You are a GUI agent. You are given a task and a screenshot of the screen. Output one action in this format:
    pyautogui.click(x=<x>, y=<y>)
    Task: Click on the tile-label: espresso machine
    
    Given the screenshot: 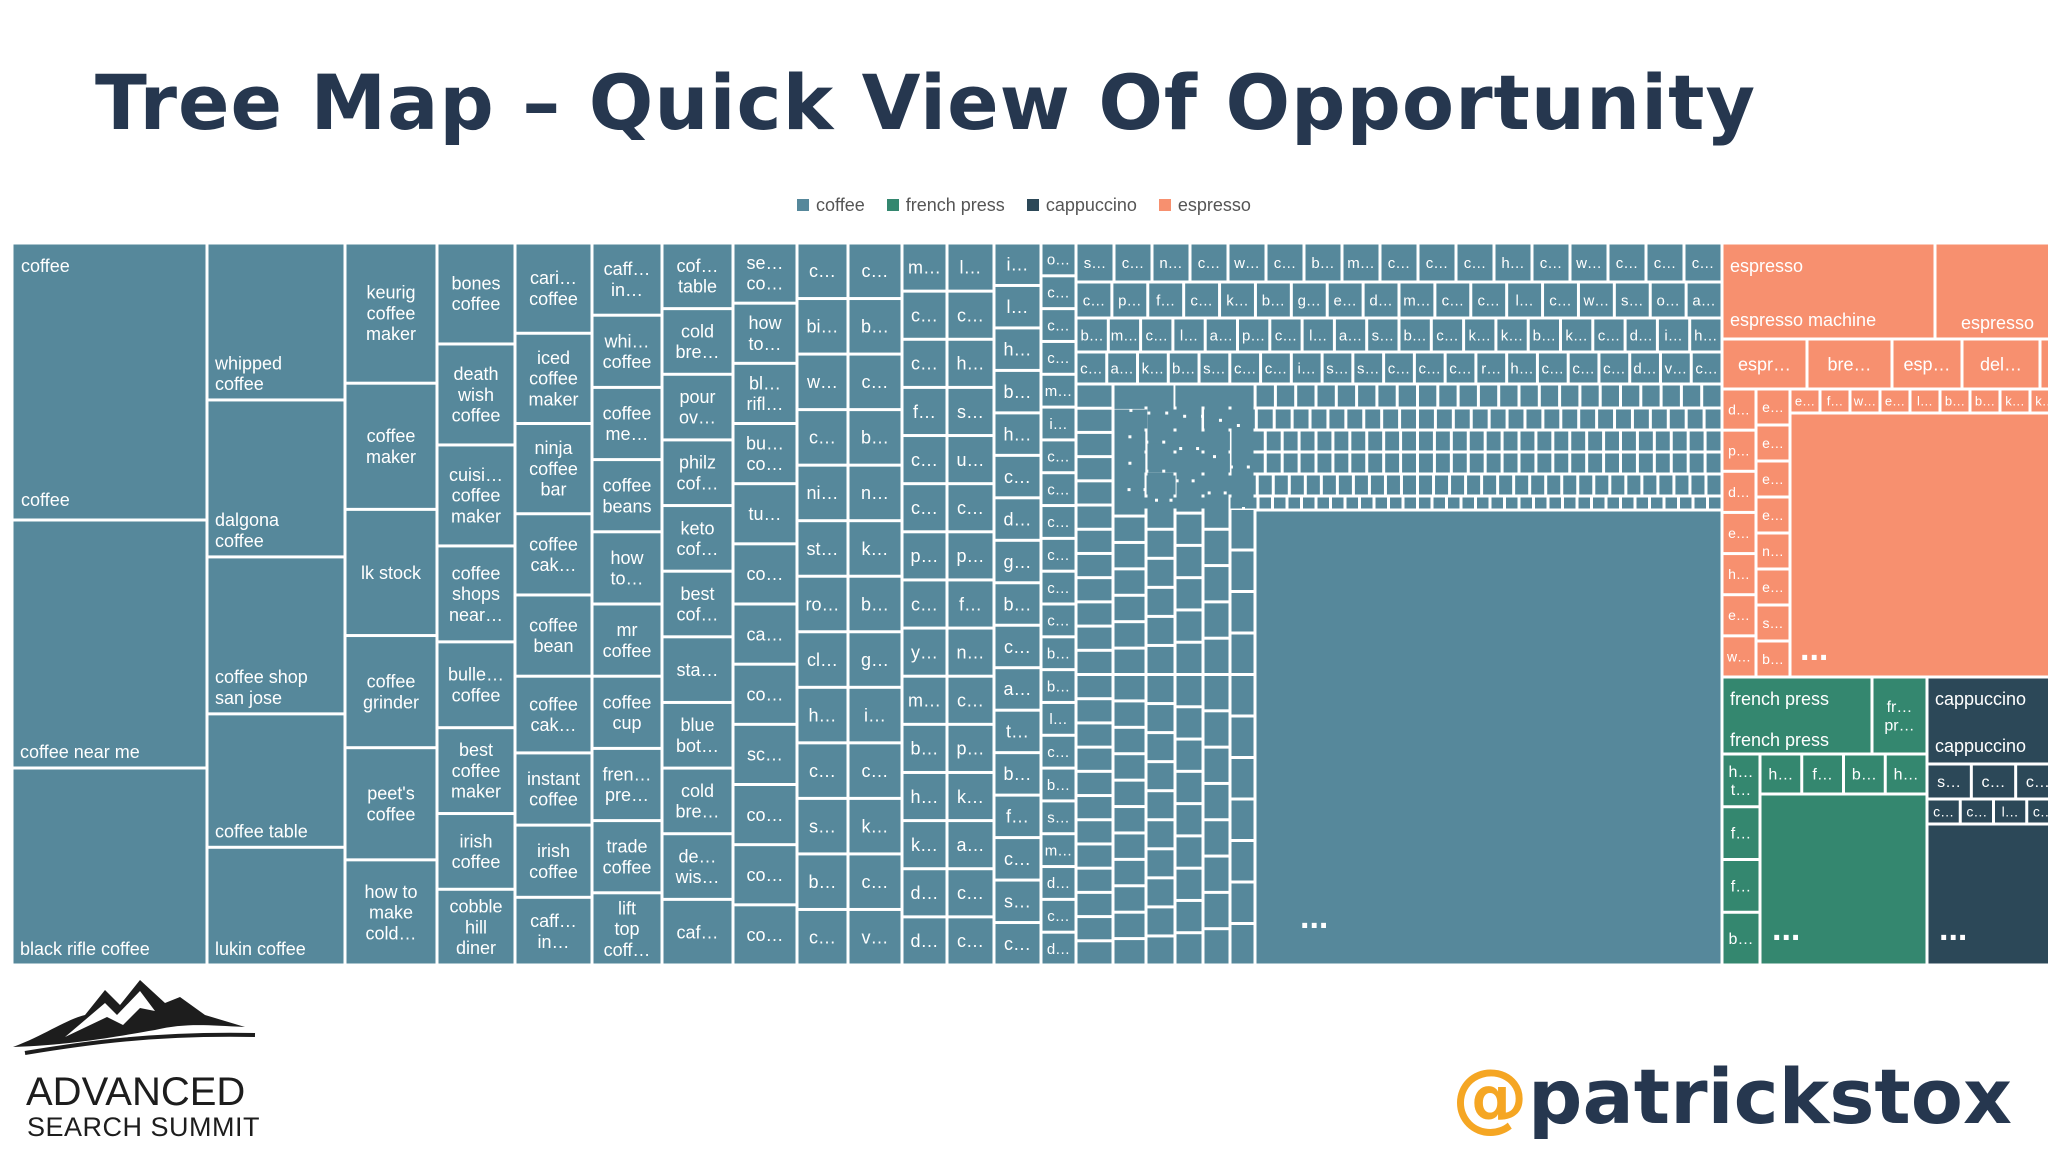 What is the action you would take?
    pyautogui.click(x=1803, y=320)
    